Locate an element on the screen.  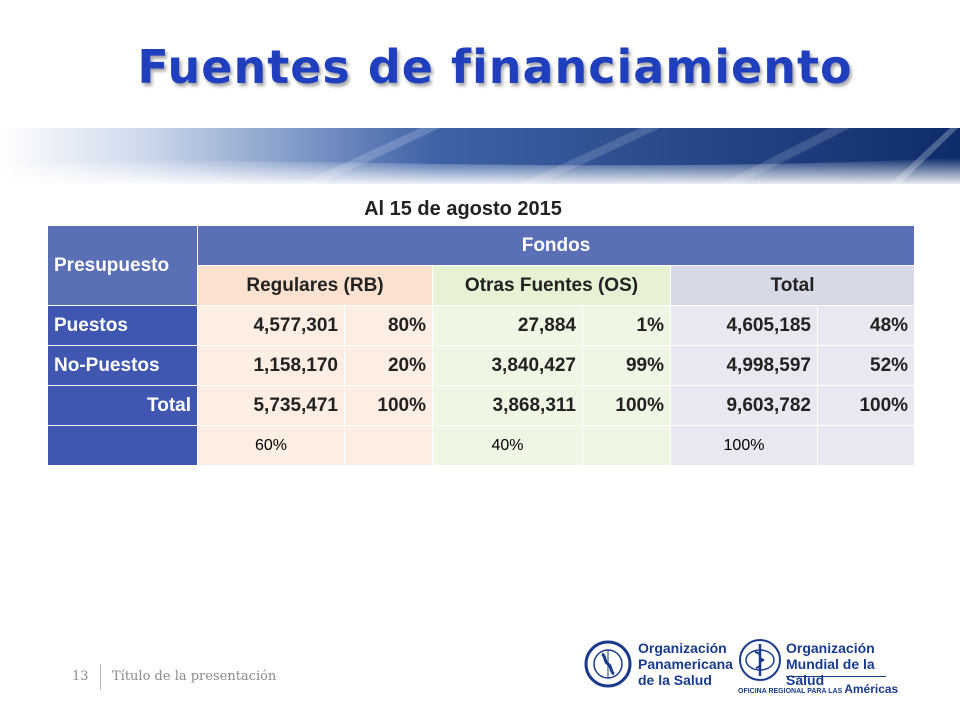
cell-rb-pct: 20% is located at coordinates (388, 365).